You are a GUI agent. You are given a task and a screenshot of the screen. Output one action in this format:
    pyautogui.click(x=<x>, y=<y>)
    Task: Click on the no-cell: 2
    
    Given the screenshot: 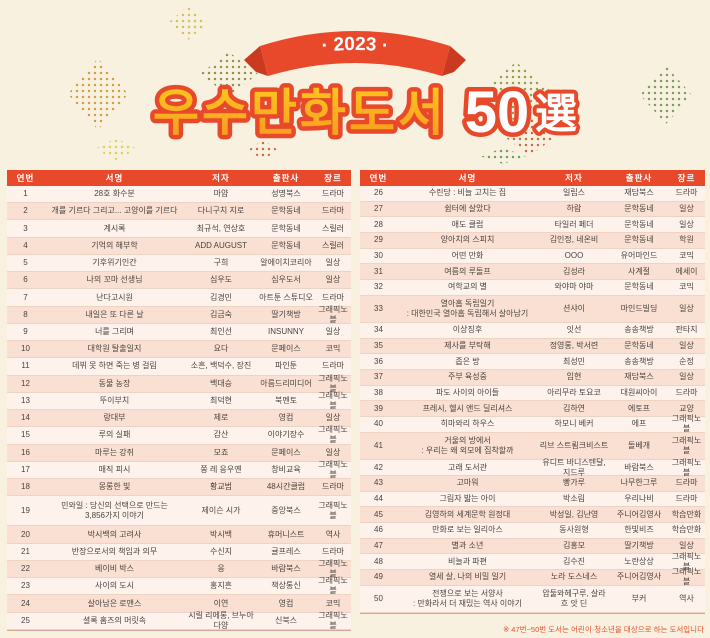 What is the action you would take?
    pyautogui.click(x=25, y=211)
    